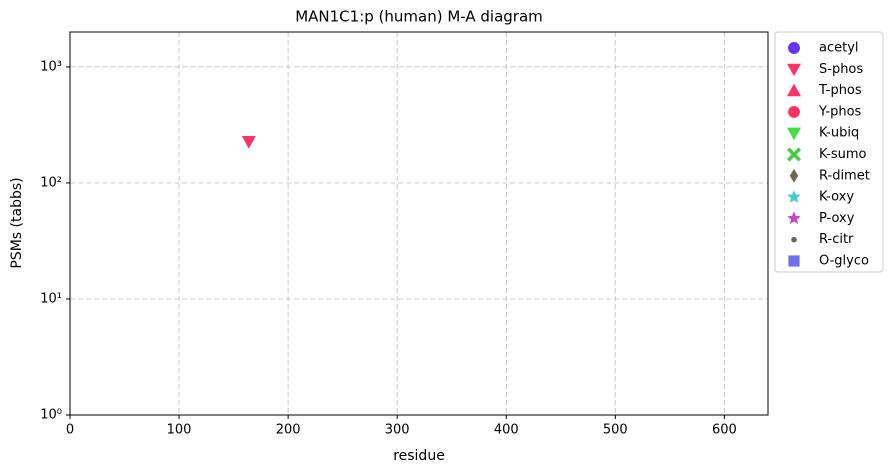 The image size is (889, 474). I want to click on x-tick-label: 600, so click(724, 430).